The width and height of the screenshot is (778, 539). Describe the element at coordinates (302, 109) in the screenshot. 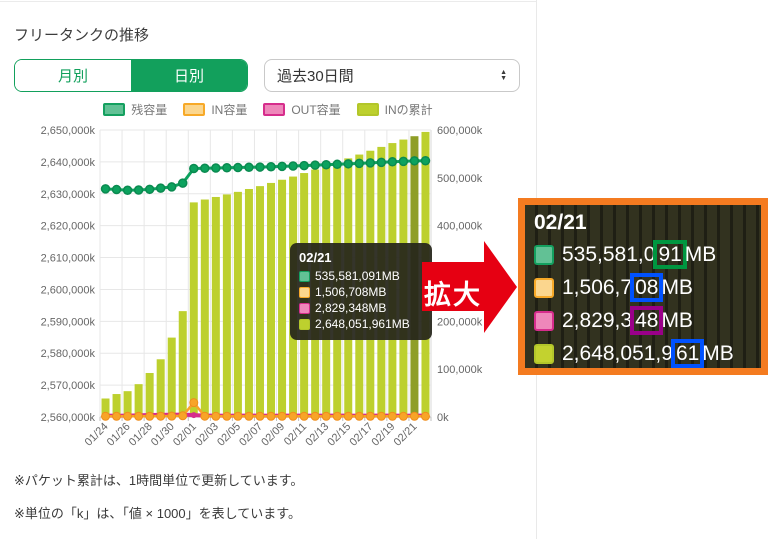

I see `legend-item-out: OUT容量` at that location.